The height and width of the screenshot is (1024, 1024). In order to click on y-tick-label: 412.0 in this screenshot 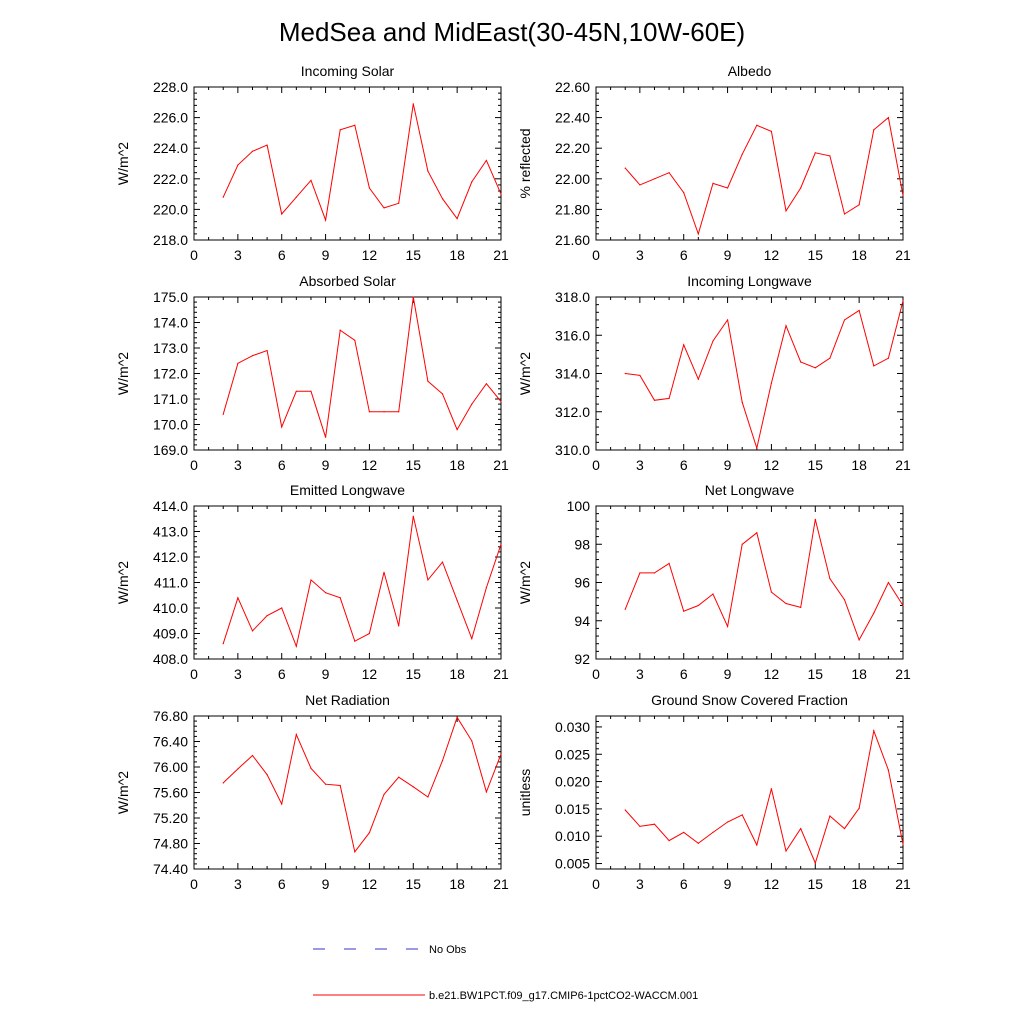, I will do `click(170, 557)`.